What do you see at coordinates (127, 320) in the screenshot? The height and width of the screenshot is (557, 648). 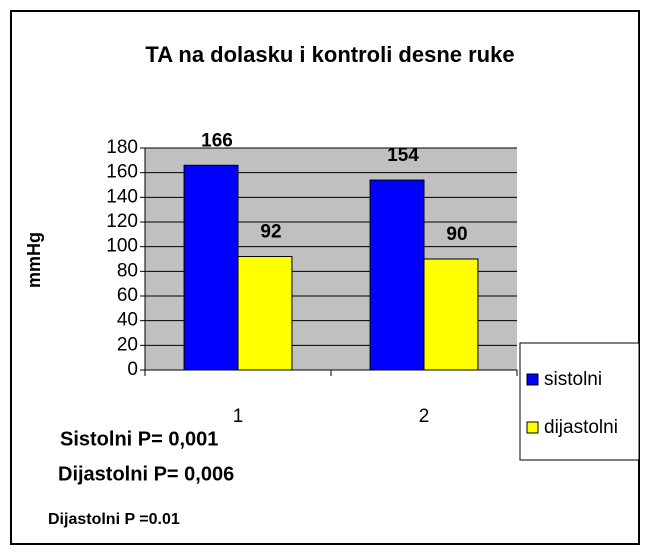 I see `y-tick-label: 40` at bounding box center [127, 320].